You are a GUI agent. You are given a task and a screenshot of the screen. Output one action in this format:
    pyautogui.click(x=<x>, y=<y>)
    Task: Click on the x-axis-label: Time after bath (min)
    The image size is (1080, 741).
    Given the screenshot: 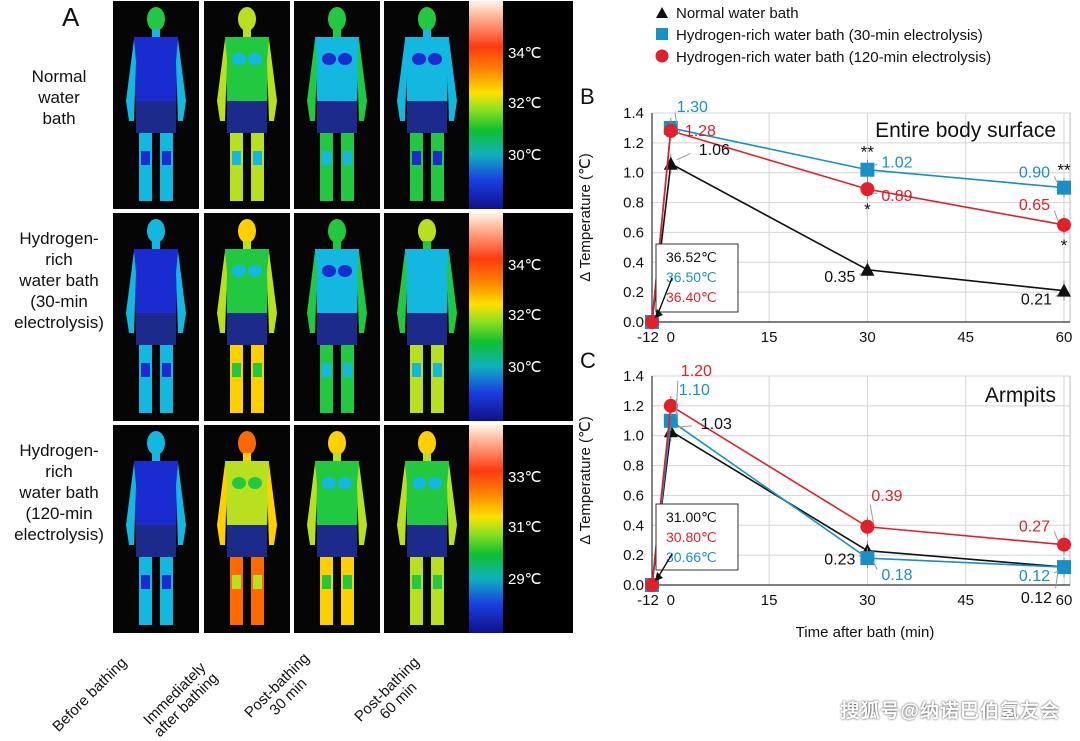 What is the action you would take?
    pyautogui.click(x=865, y=632)
    